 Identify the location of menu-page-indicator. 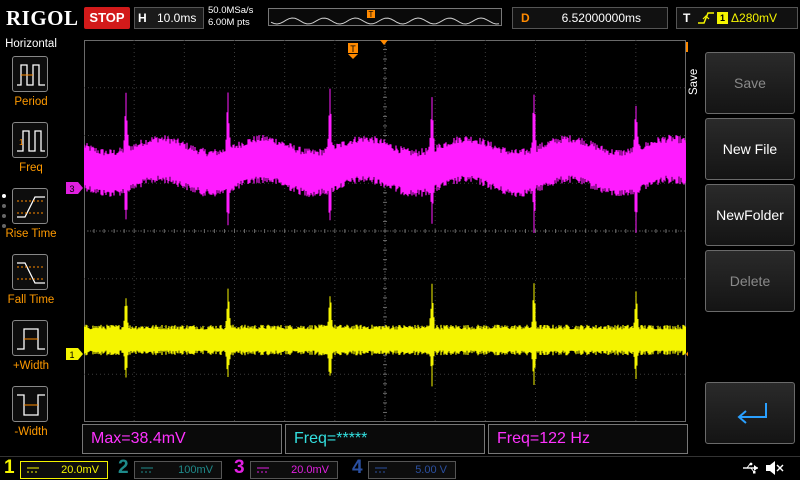
(5, 214).